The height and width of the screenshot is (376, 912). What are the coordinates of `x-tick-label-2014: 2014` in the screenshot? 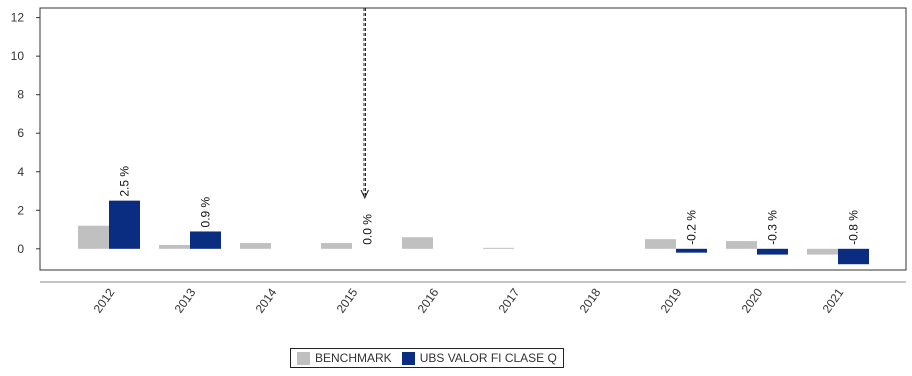 It's located at (266, 300).